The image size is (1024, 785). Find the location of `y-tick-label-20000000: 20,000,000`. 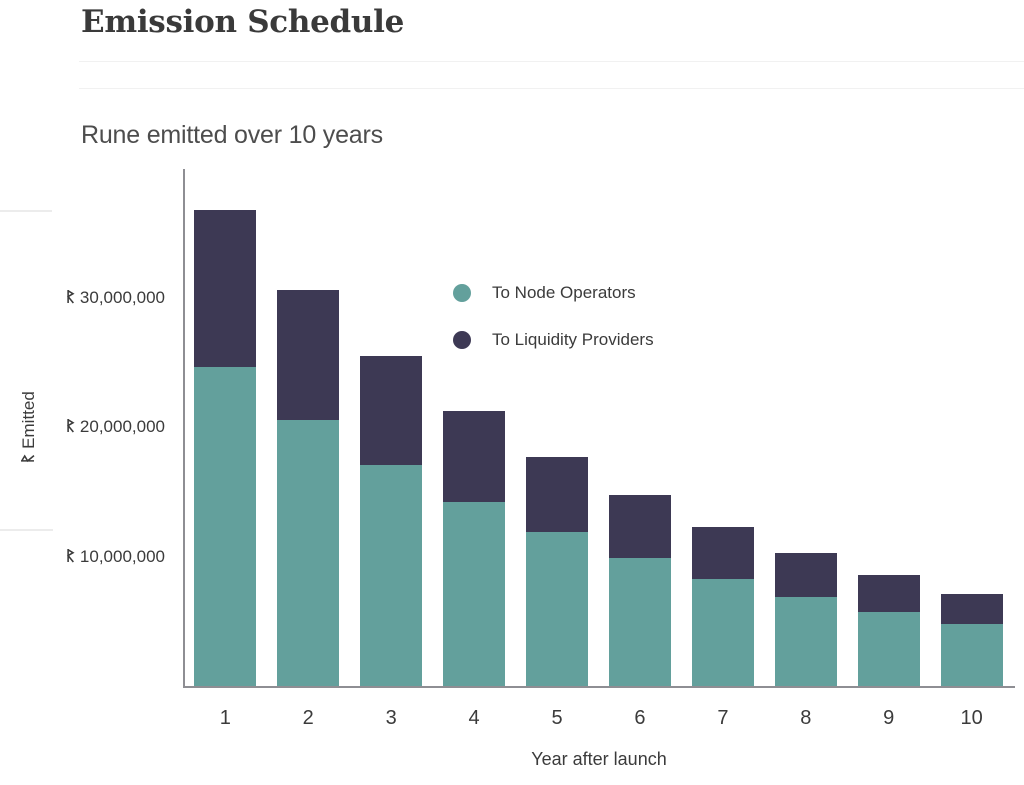

y-tick-label-20000000: 20,000,000 is located at coordinates (82, 427).